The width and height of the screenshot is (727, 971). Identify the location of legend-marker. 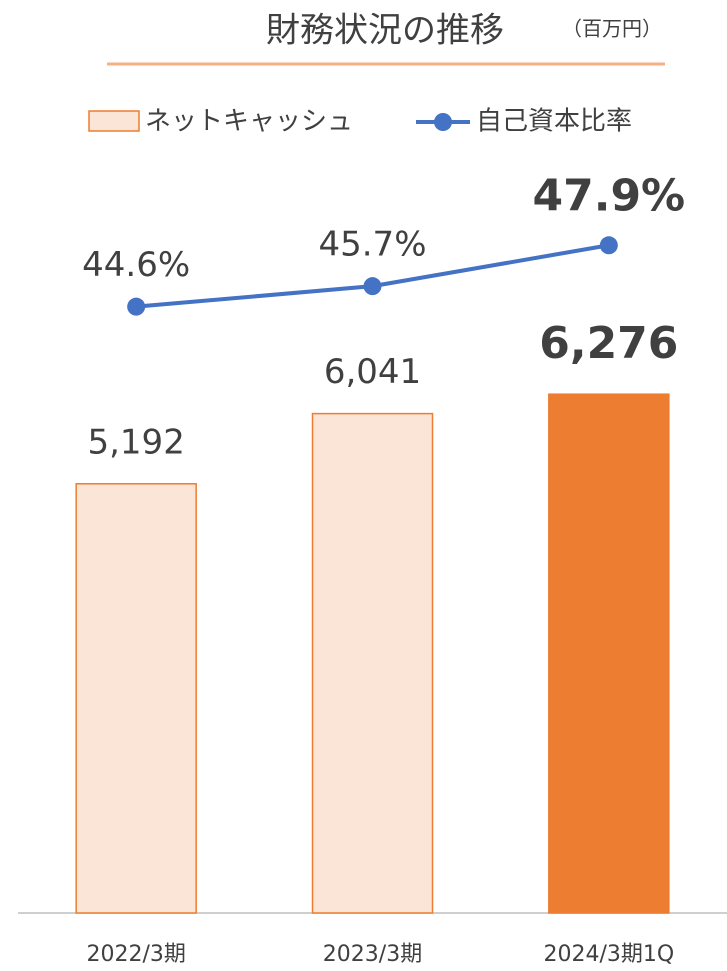
(443, 122).